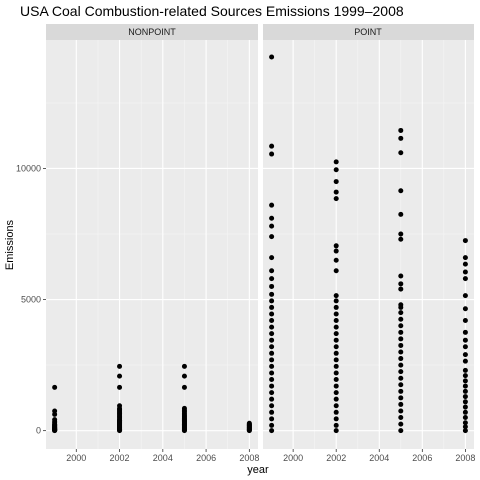 The width and height of the screenshot is (480, 480). What do you see at coordinates (379, 458) in the screenshot?
I see `x-tick-label: 2004` at bounding box center [379, 458].